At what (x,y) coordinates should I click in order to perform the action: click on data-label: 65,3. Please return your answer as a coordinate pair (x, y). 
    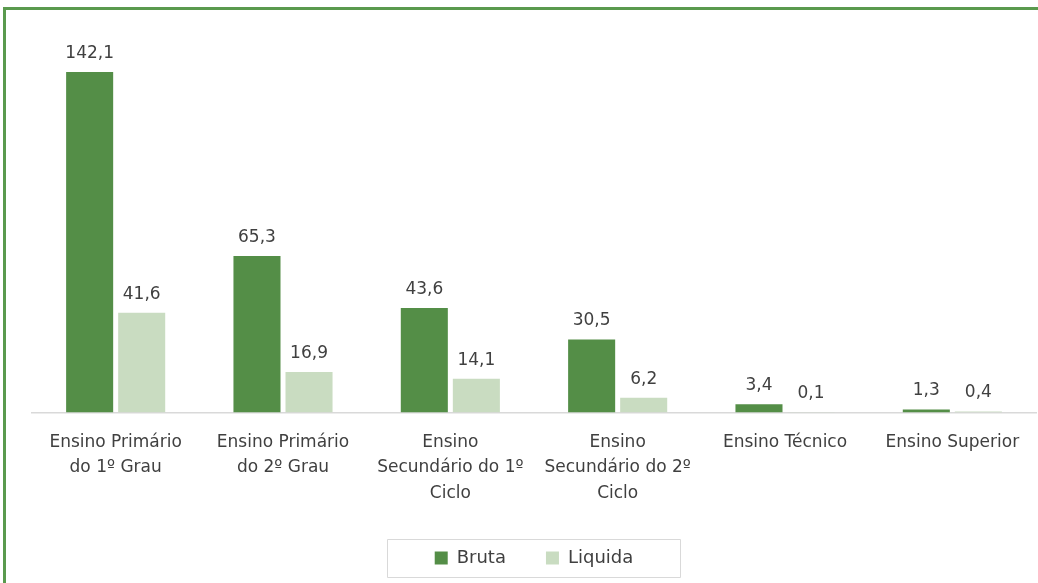
    Looking at the image, I should click on (257, 235).